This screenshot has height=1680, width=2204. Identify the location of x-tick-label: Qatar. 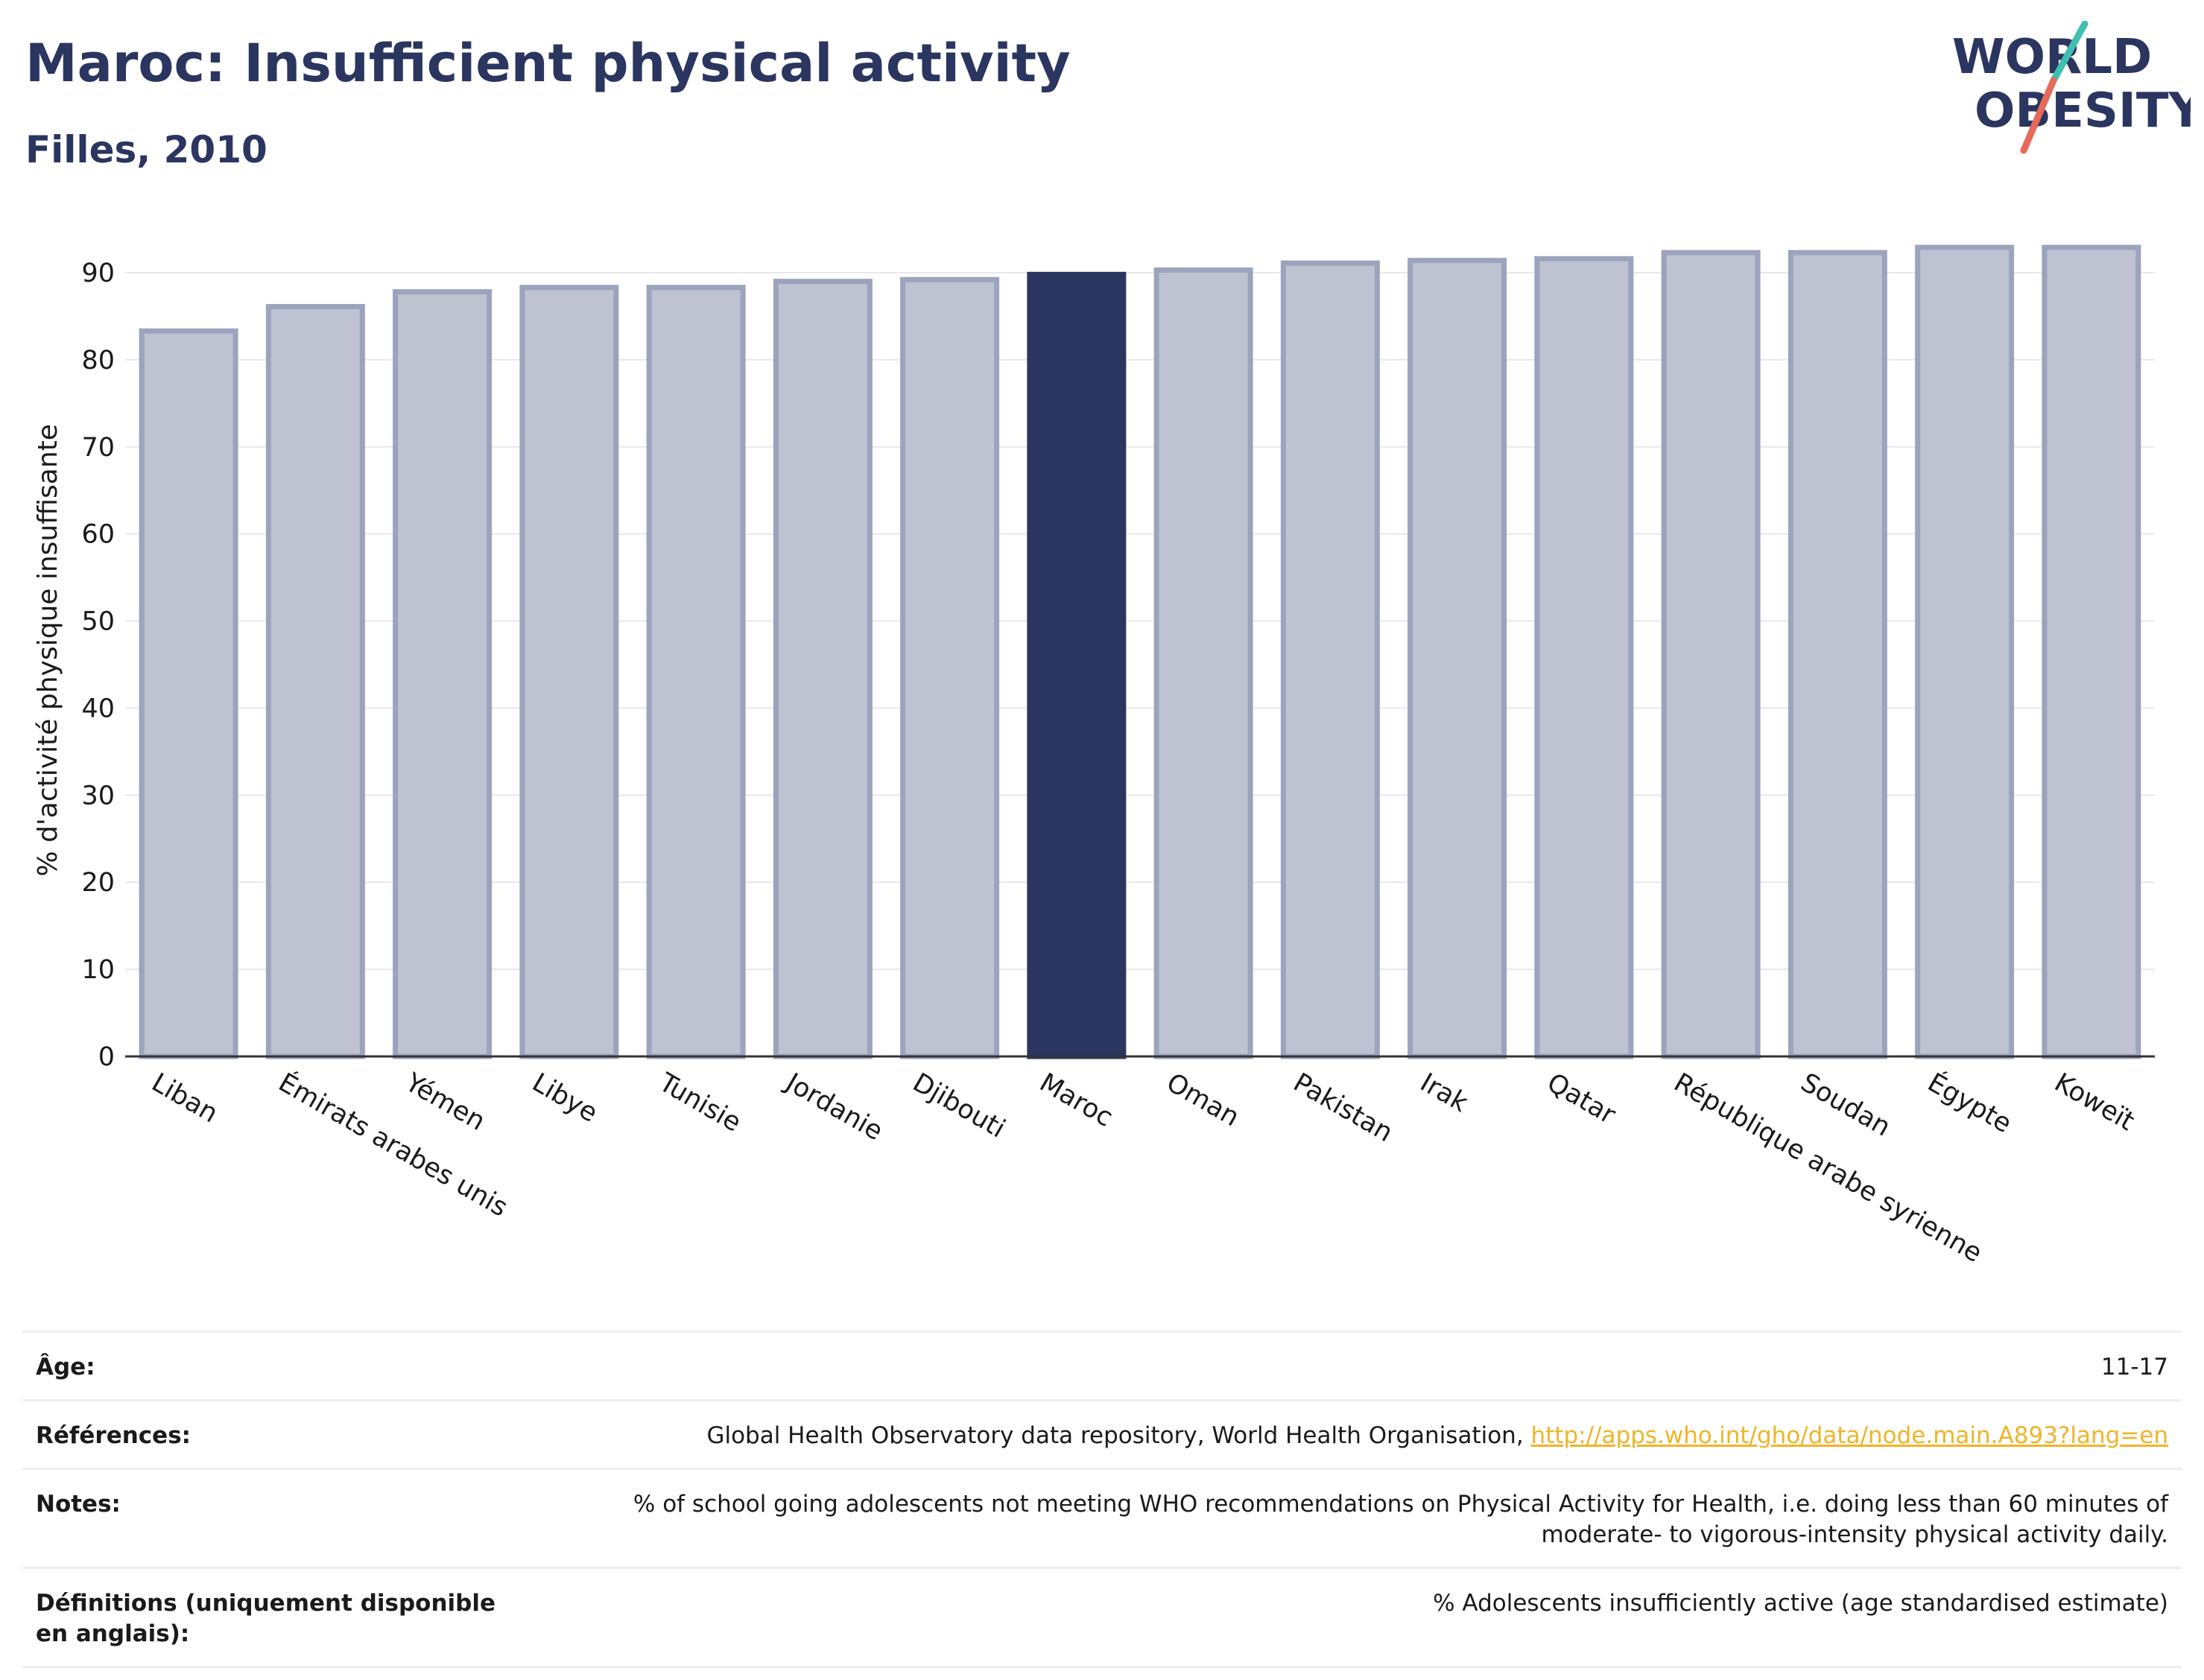
(1581, 1099).